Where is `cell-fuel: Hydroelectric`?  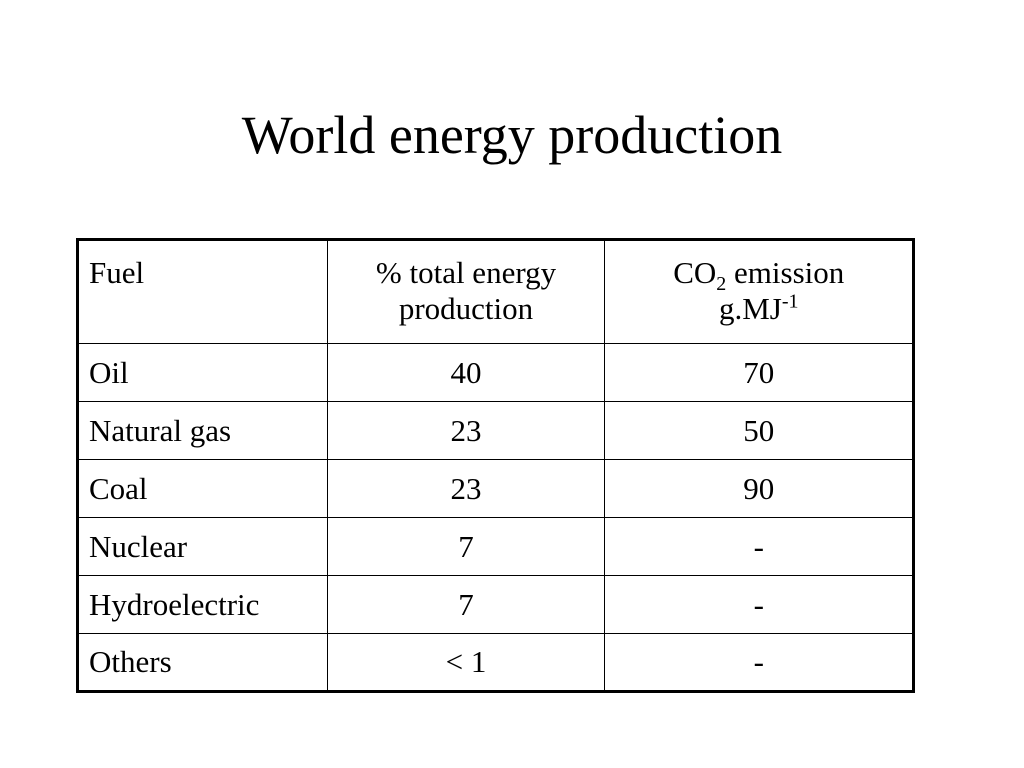
cell-fuel: Hydroelectric is located at coordinates (202, 604).